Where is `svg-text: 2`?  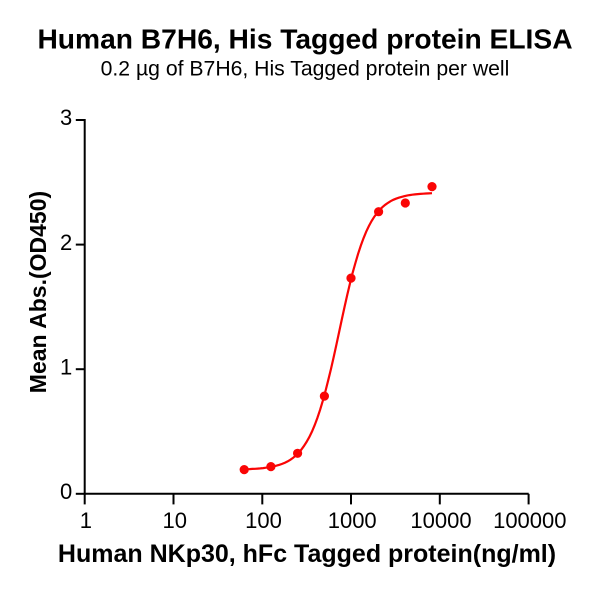
svg-text: 2 is located at coordinates (66, 242).